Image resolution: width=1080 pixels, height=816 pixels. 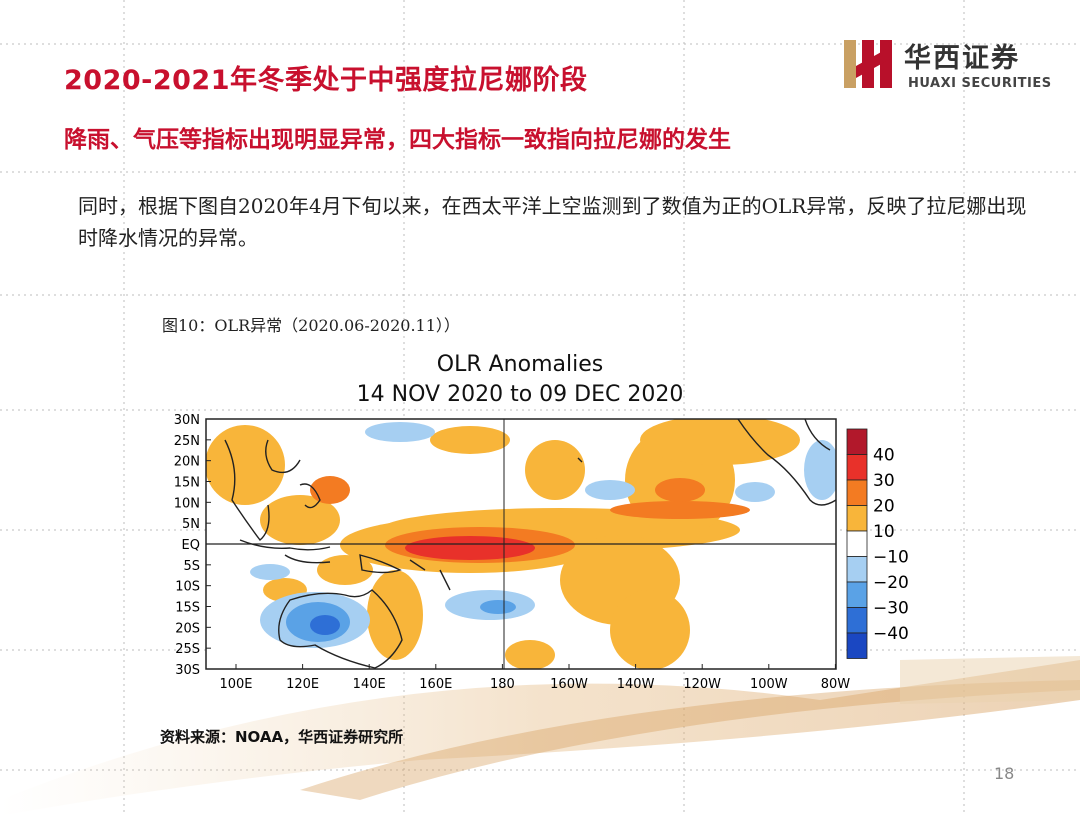 What do you see at coordinates (397, 139) in the screenshot?
I see `page-subtitle: 降雨、气压等指标出现明显异常，四大指标一致指向拉尼娜的发生` at bounding box center [397, 139].